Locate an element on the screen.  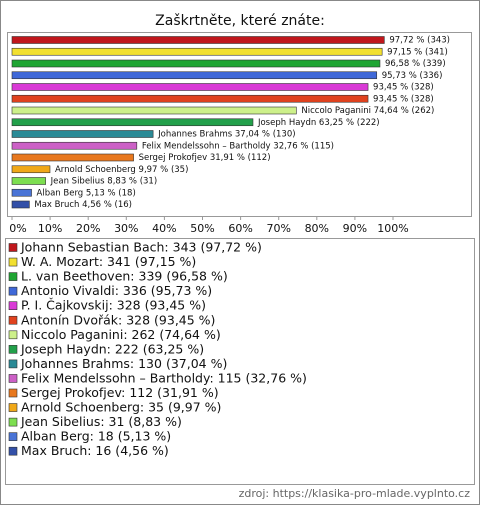
bar-label: Max Bruch 4,56 % (16) is located at coordinates (83, 205).